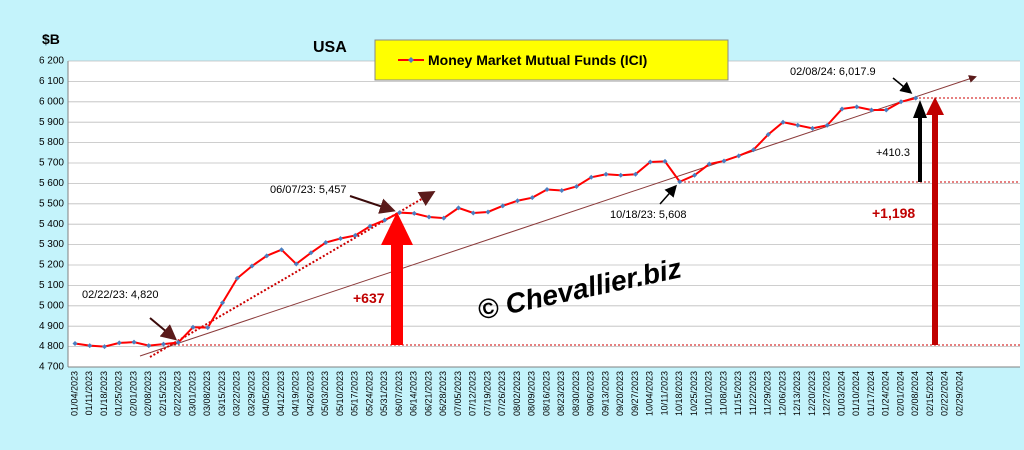 This screenshot has width=1024, height=450. What do you see at coordinates (782, 393) in the screenshot?
I see `x-tick-label: 12/06/2023` at bounding box center [782, 393].